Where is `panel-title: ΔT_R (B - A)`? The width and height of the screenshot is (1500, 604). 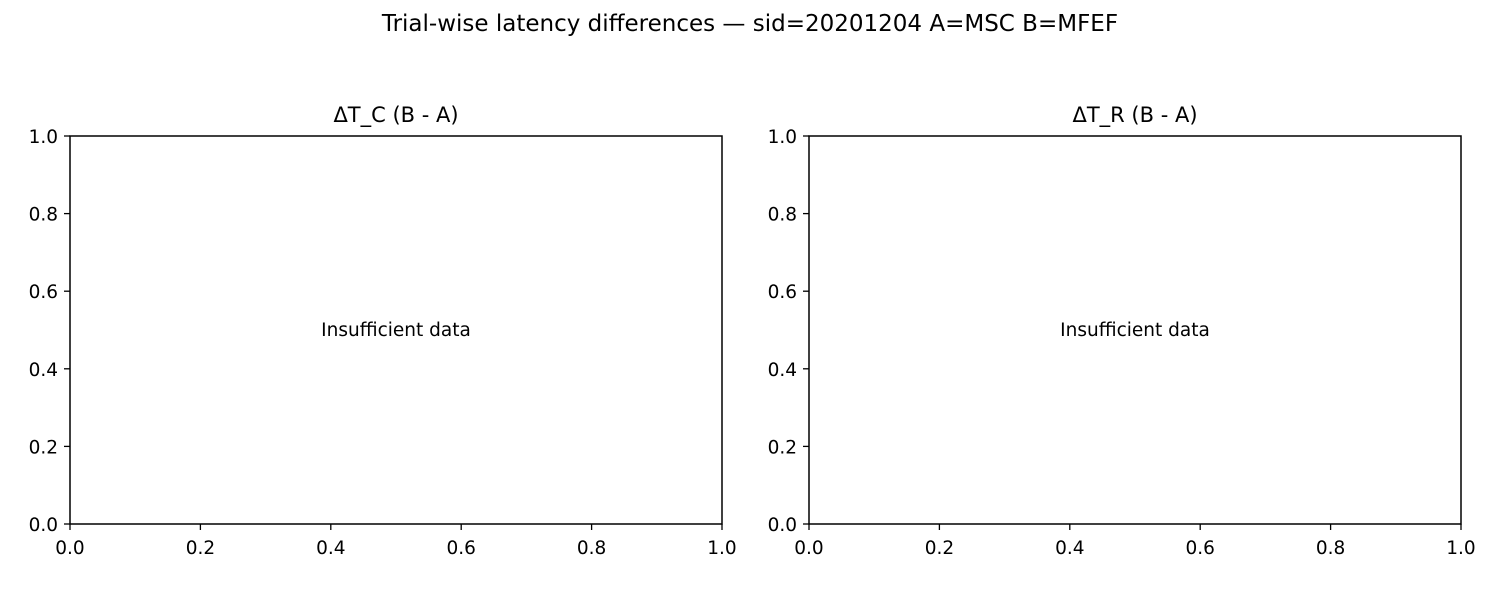
panel-title: ΔT_R (B - A) is located at coordinates (1134, 115).